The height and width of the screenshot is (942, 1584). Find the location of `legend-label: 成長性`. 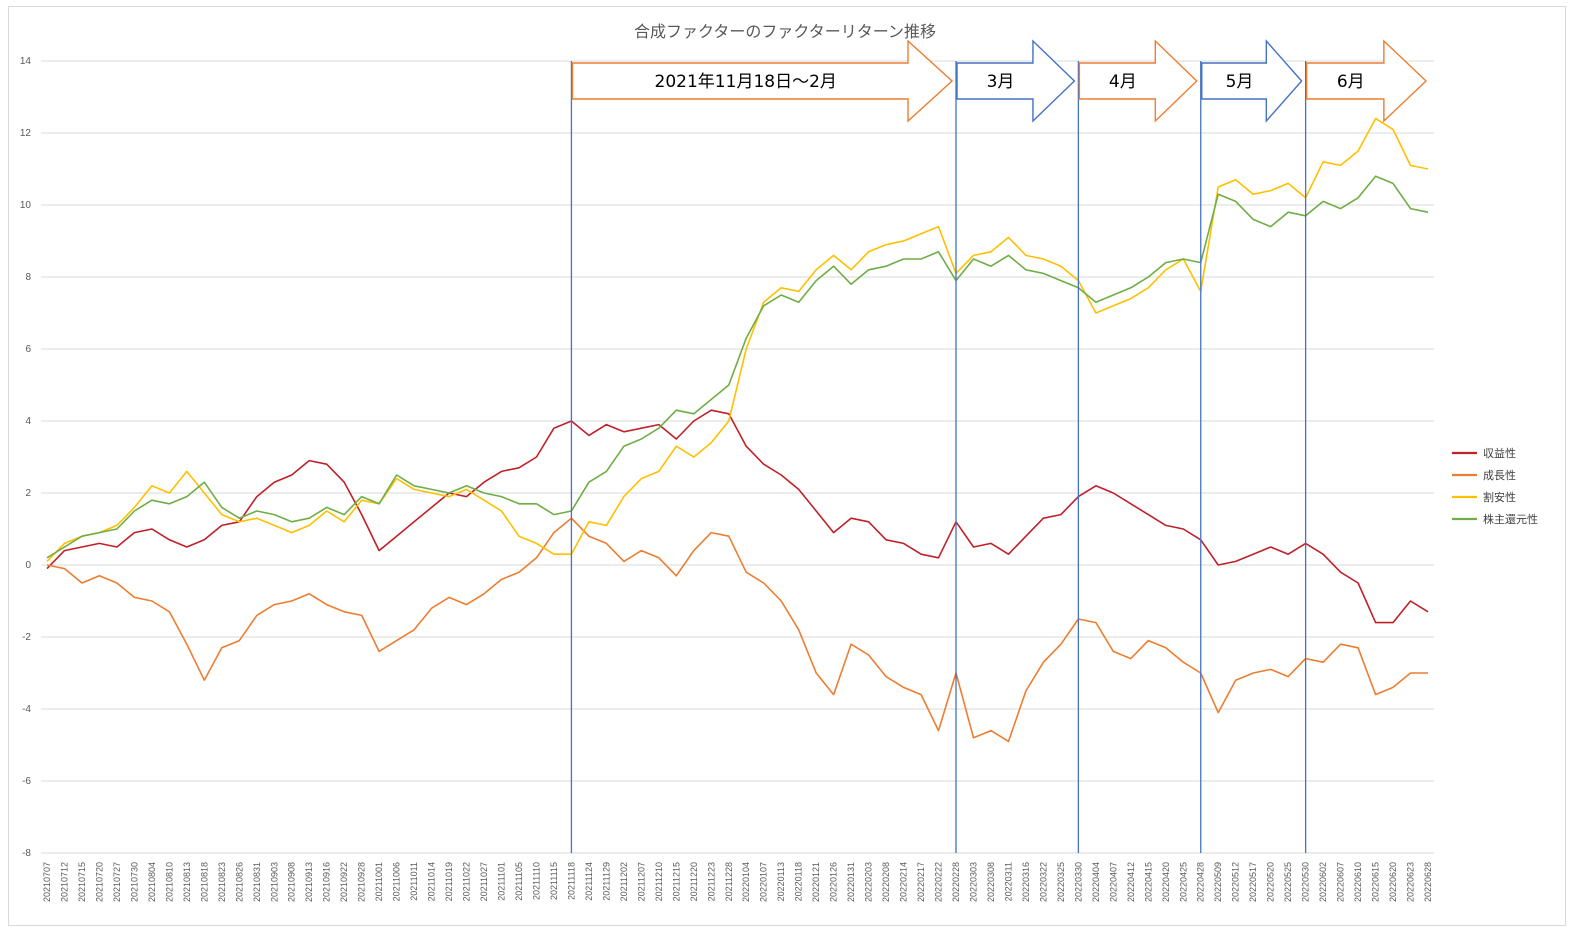

legend-label: 成長性 is located at coordinates (1499, 475).